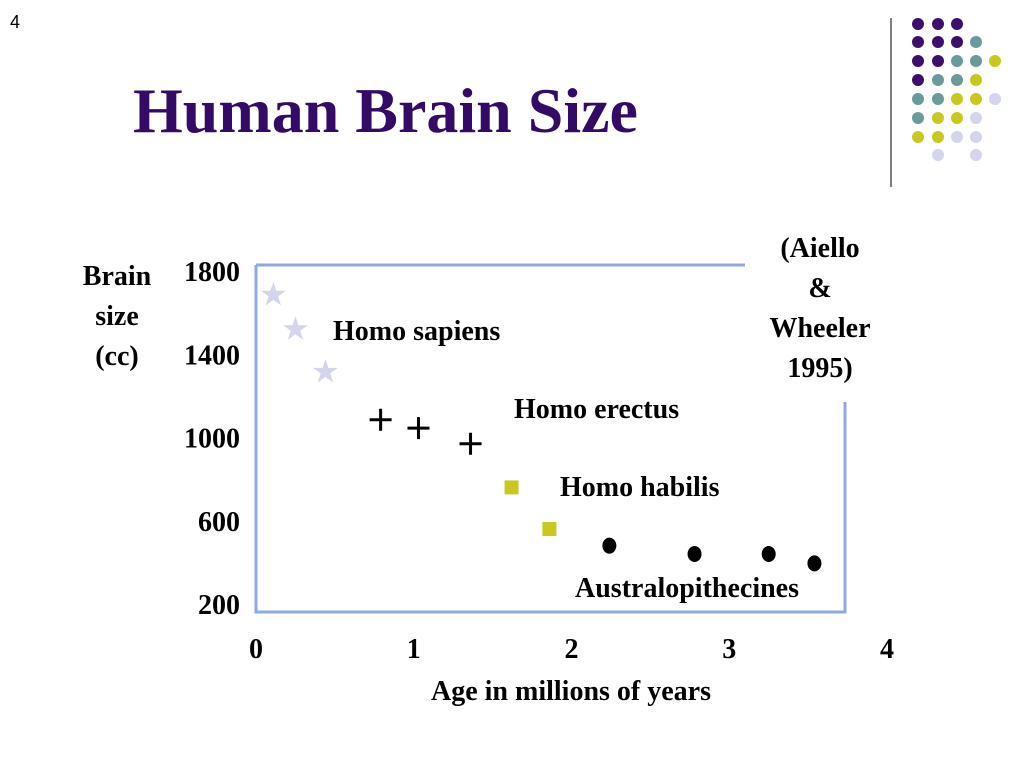 The width and height of the screenshot is (1024, 768). What do you see at coordinates (219, 522) in the screenshot?
I see `y-tick-label: 600` at bounding box center [219, 522].